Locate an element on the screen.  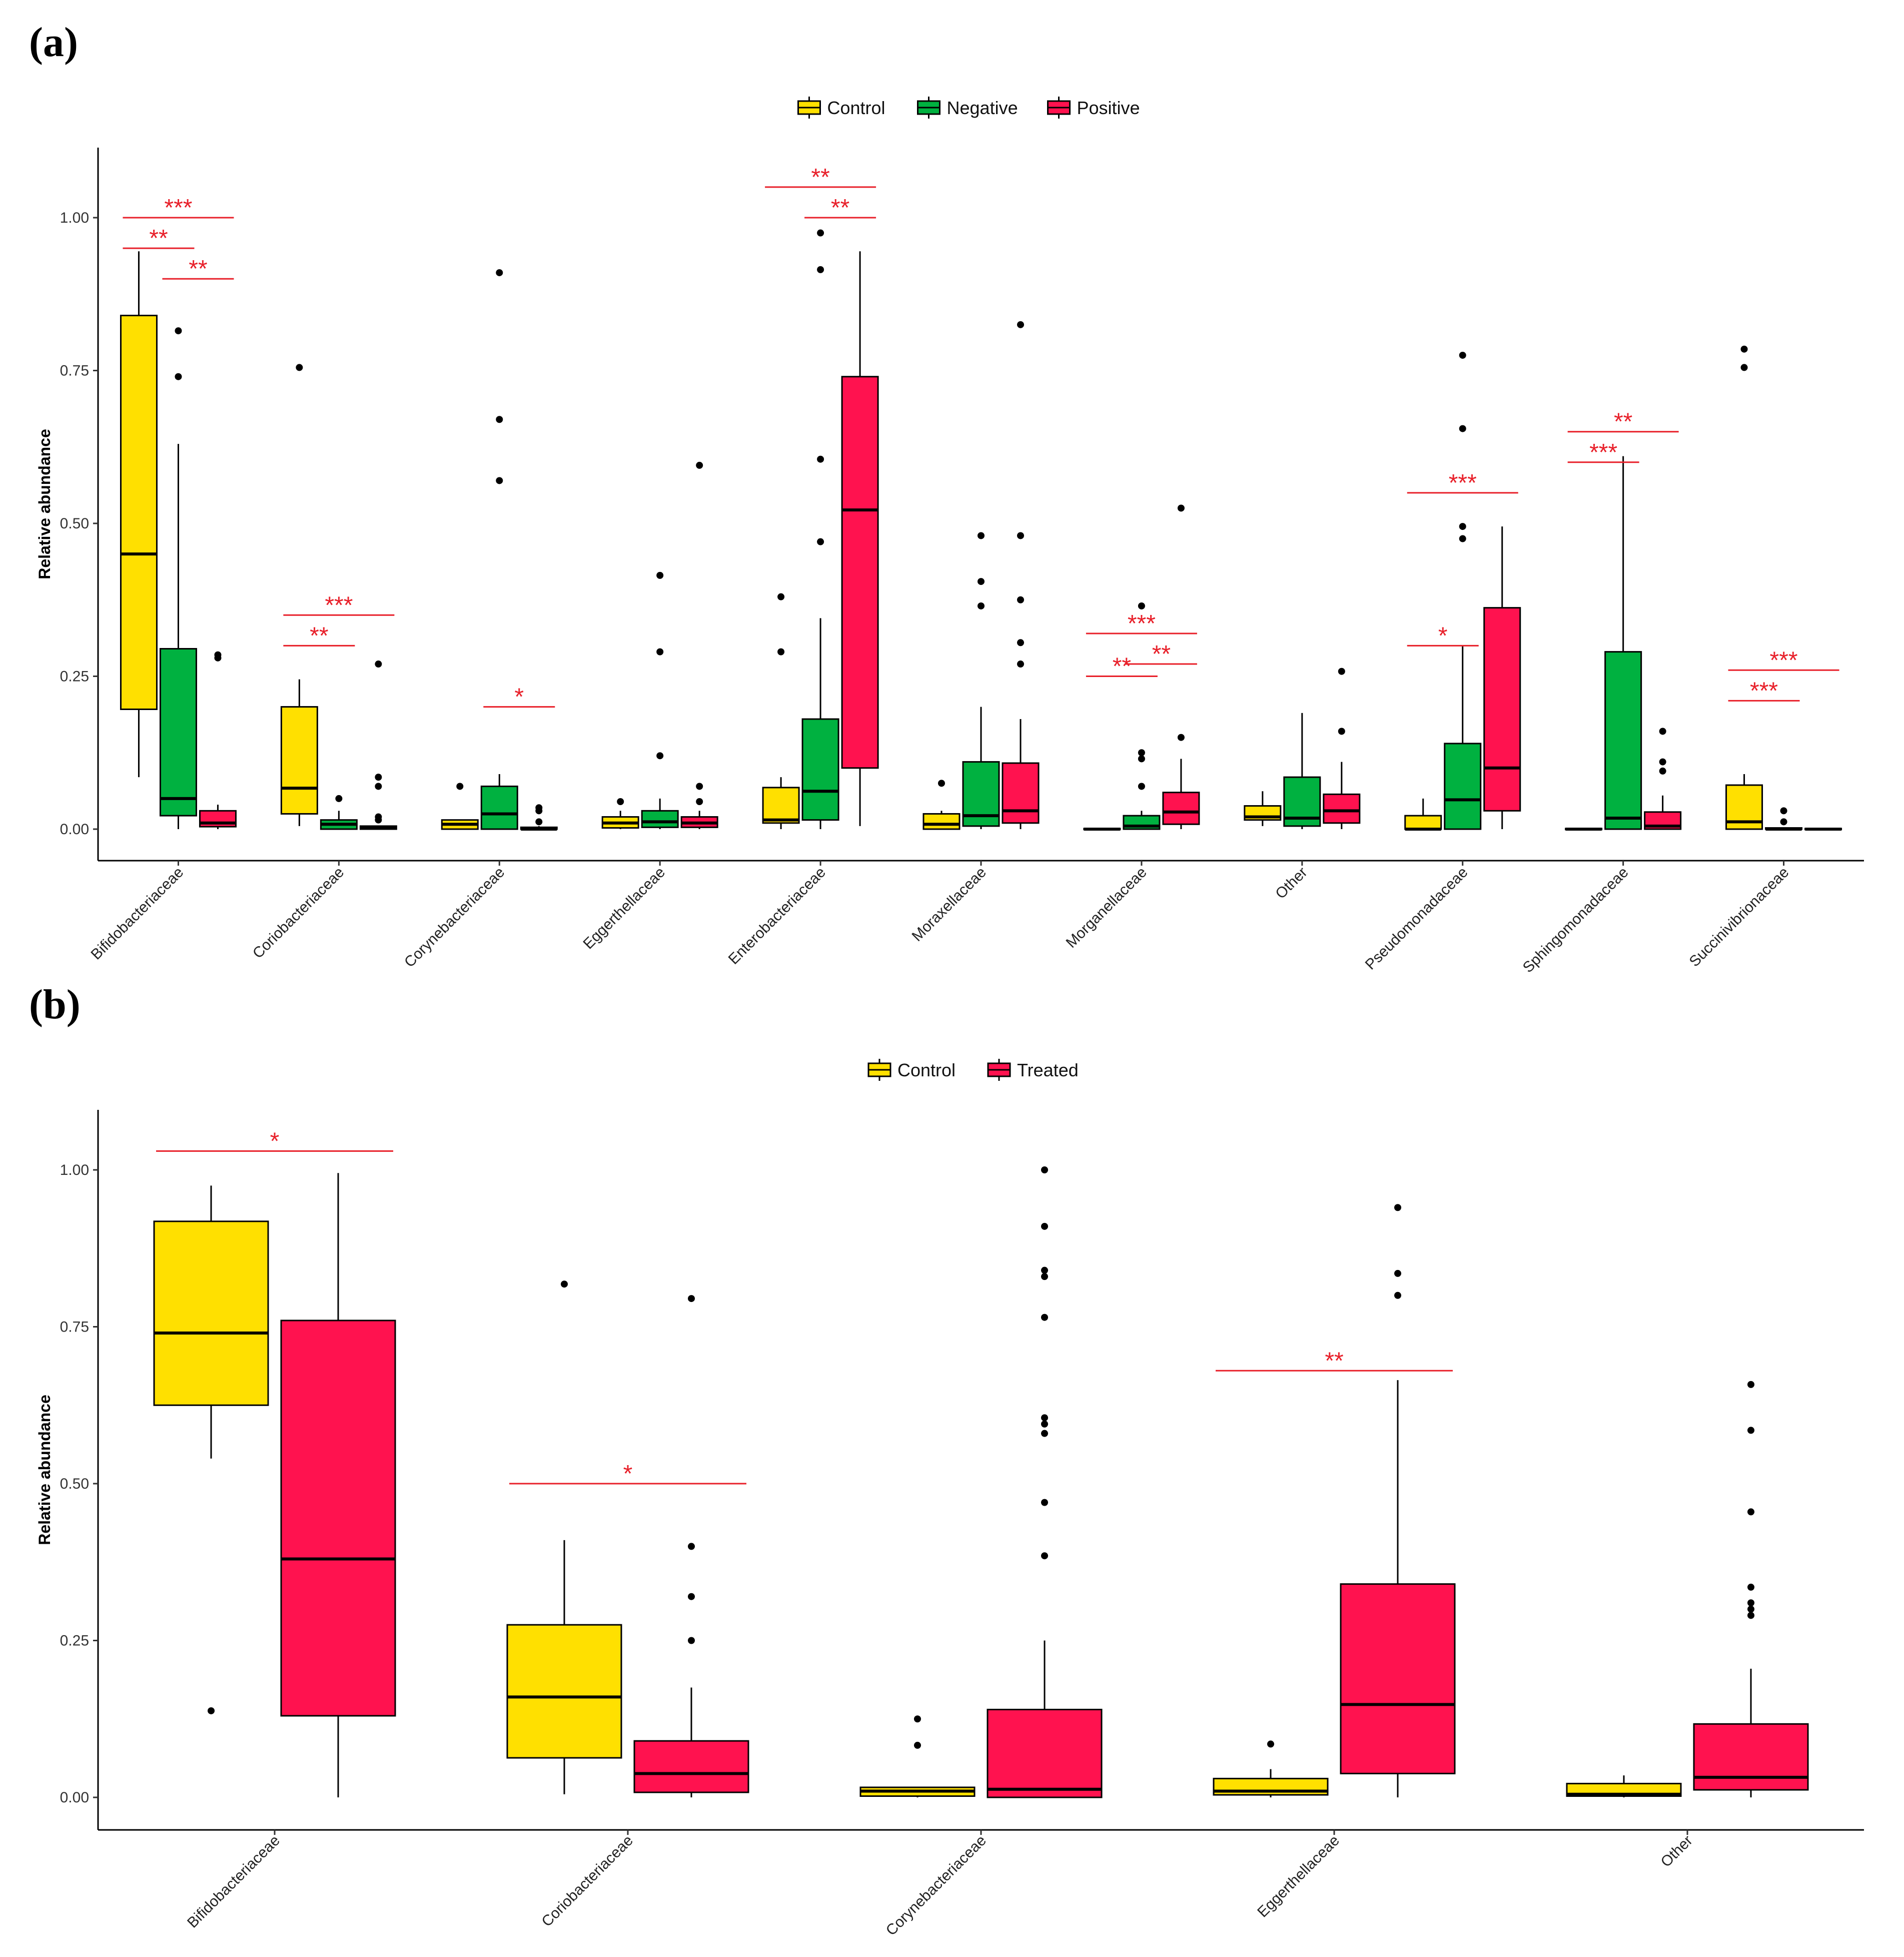
legend-label: Positive is located at coordinates (1108, 108).